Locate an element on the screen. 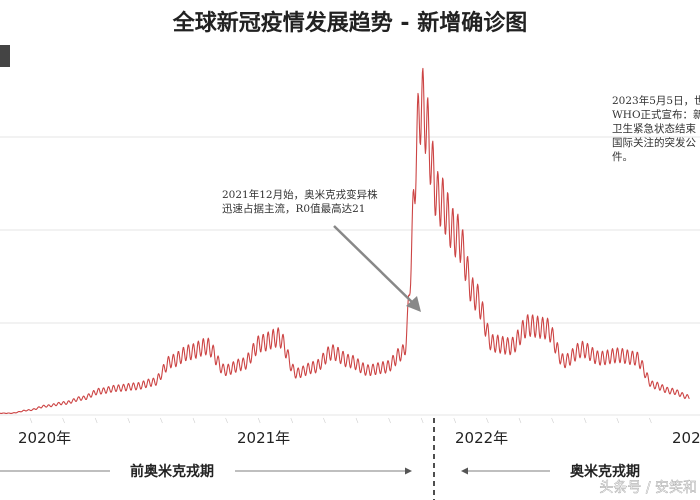 Image resolution: width=700 pixels, height=500 pixels. year-label-2020: 2020年 is located at coordinates (44, 438).